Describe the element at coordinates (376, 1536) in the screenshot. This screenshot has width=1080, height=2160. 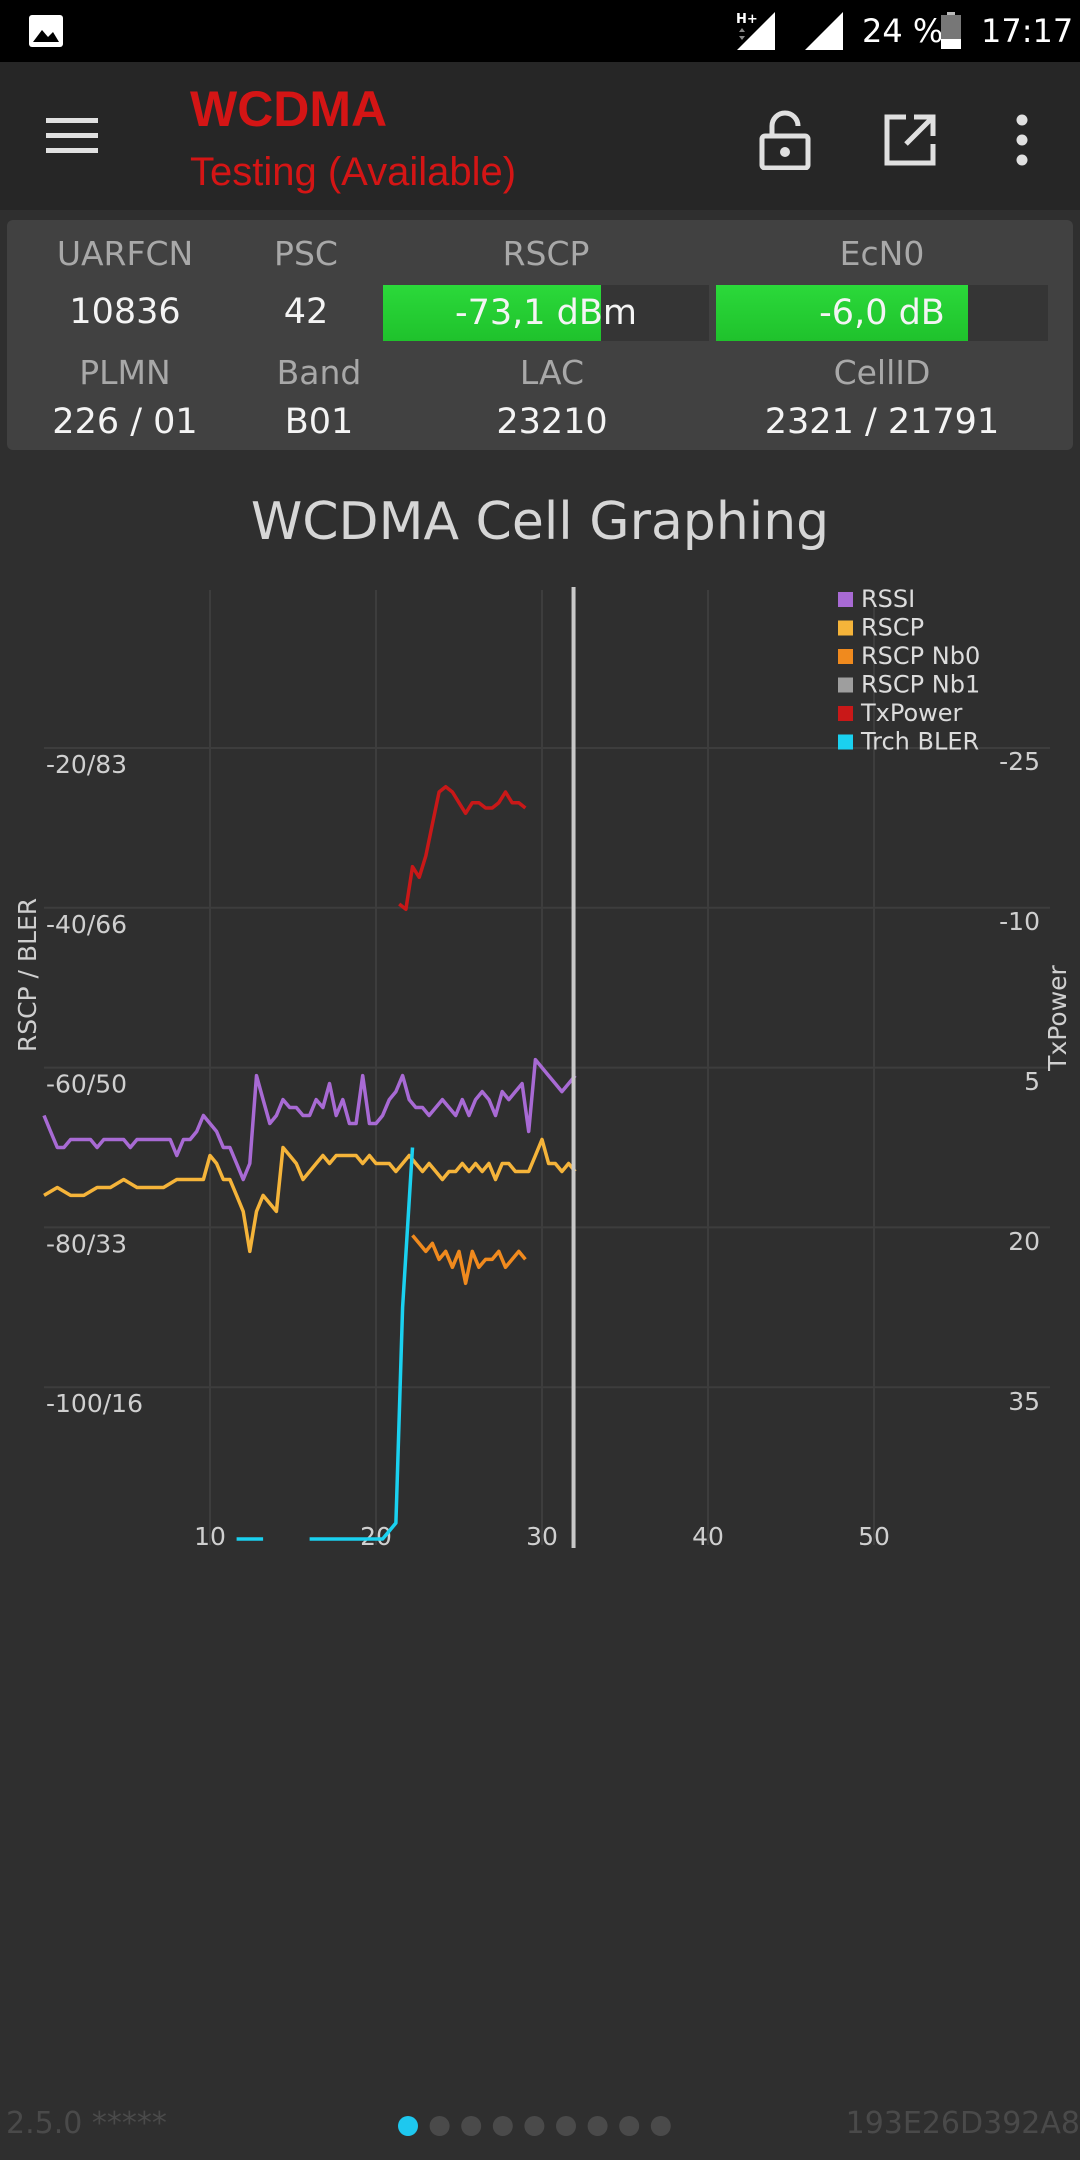
I see `x-tick-label: 20` at that location.